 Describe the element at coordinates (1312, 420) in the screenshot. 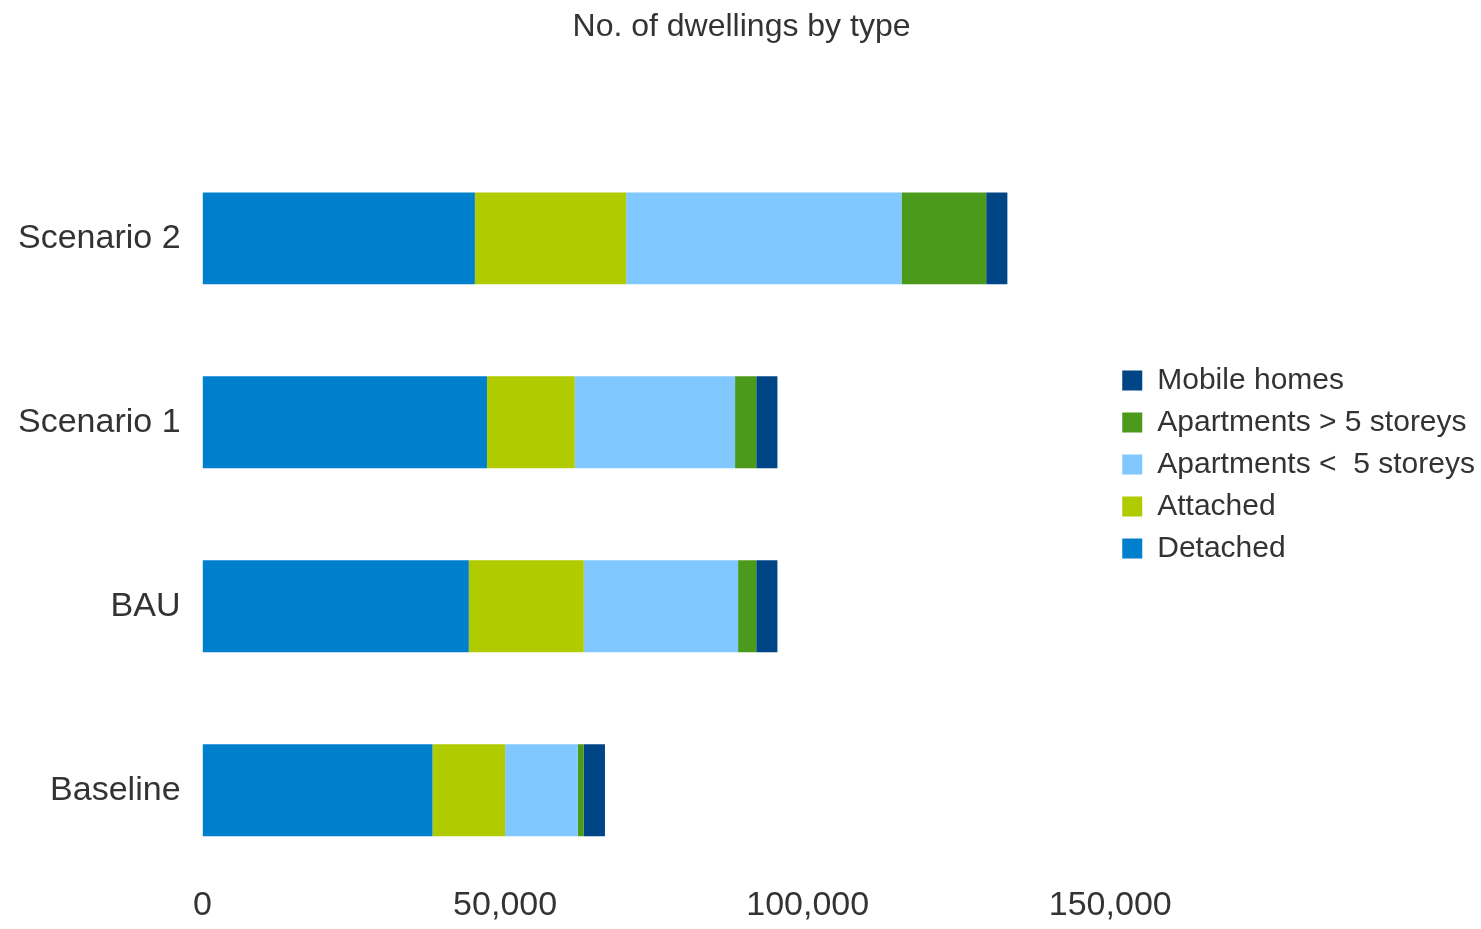

I see `legend-label: Apartments > 5 storeys` at that location.